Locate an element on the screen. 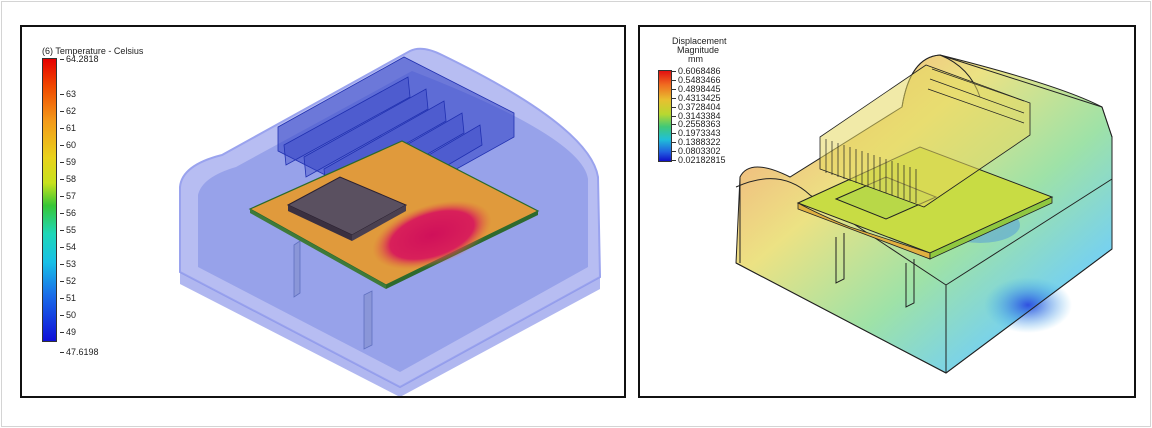 This screenshot has height=428, width=1152. temperature-tick-label: 64.2818 is located at coordinates (79, 59).